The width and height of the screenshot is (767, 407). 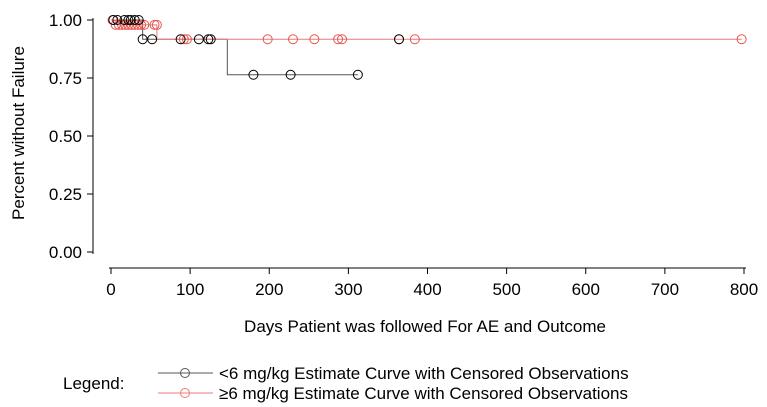 I want to click on y-ticks: 0.00 0.25 0.50 0.75 1.00, so click(x=71, y=136).